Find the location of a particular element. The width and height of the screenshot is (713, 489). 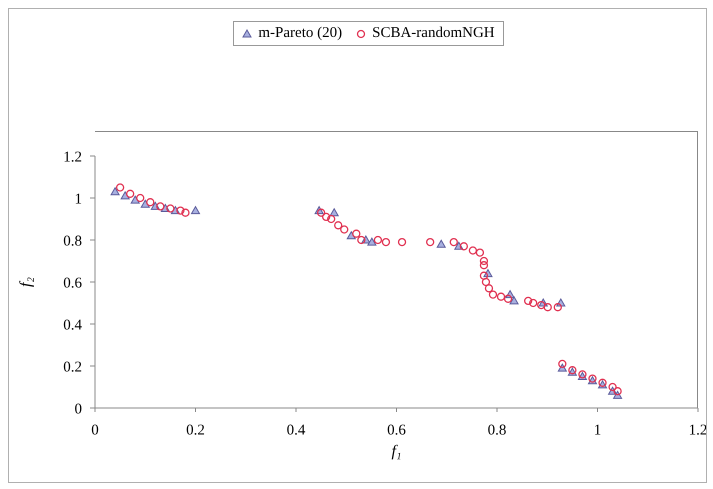

y-tick-label: 0.4 is located at coordinates (72, 325).